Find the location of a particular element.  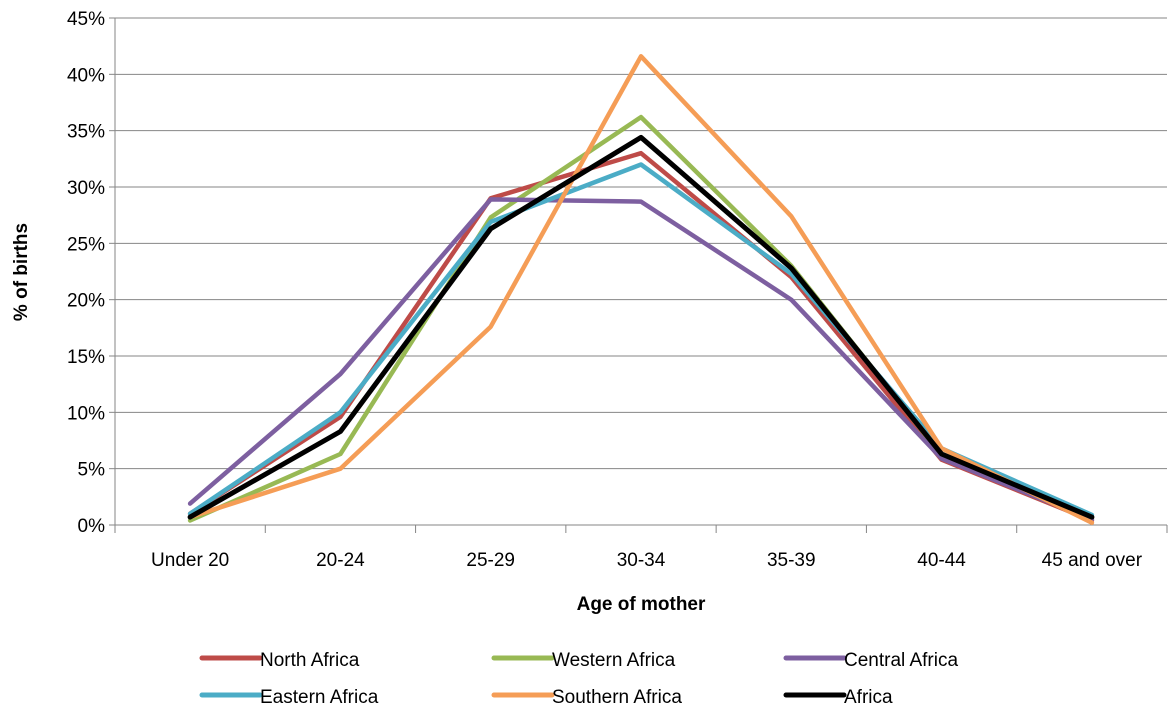

y-tick-label: 15% is located at coordinates (86, 357).